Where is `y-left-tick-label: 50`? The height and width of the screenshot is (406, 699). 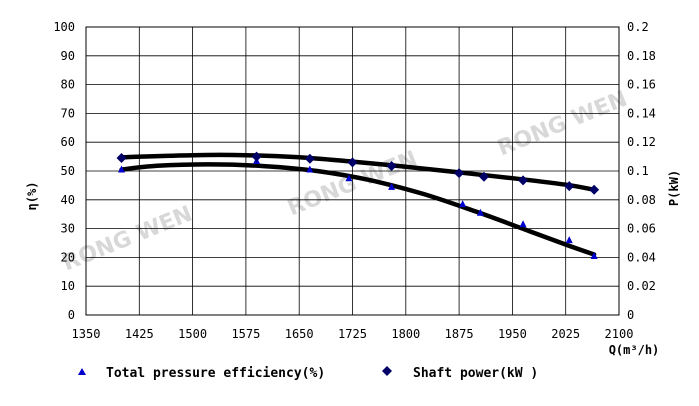 y-left-tick-label: 50 is located at coordinates (68, 171).